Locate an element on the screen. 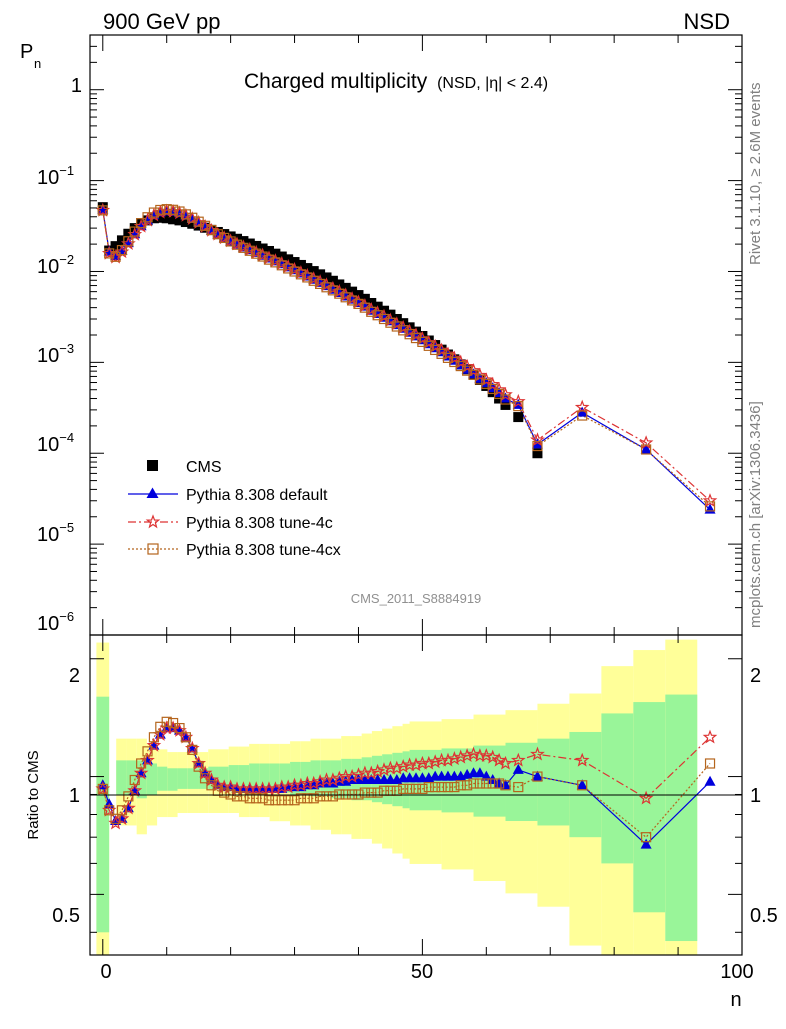 The height and width of the screenshot is (1029, 786). y-tick-label-1: 1 is located at coordinates (76, 86).